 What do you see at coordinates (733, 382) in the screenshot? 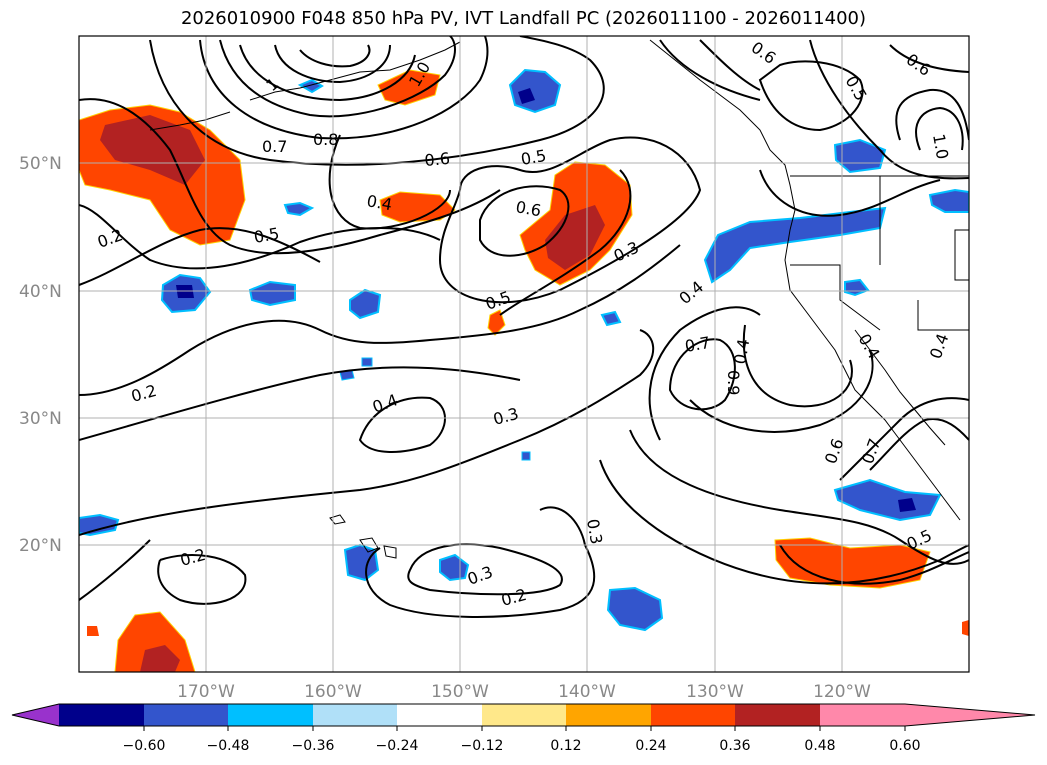
I see `contour-label: 0.9` at bounding box center [733, 382].